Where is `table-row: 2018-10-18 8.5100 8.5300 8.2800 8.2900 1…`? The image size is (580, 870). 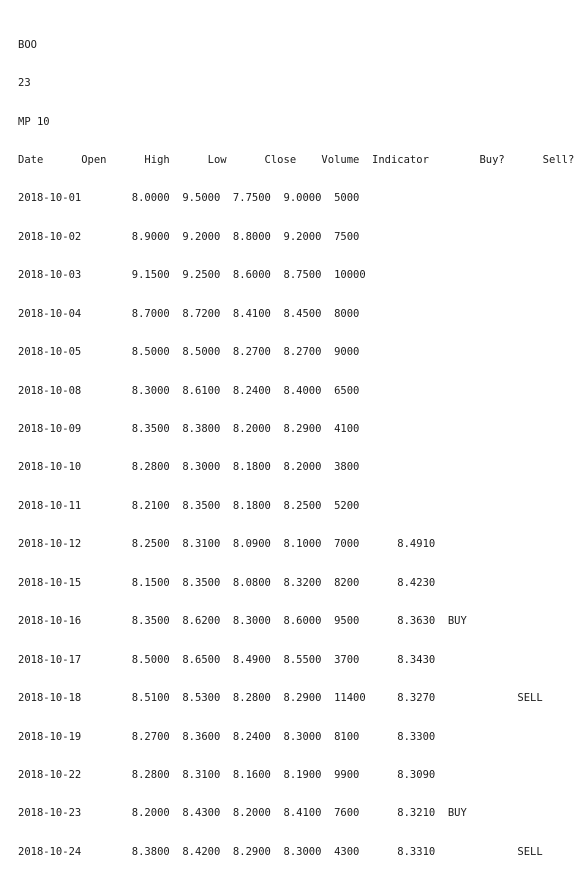 table-row: 2018-10-18 8.5100 8.5300 8.2800 8.2900 1… is located at coordinates (280, 698).